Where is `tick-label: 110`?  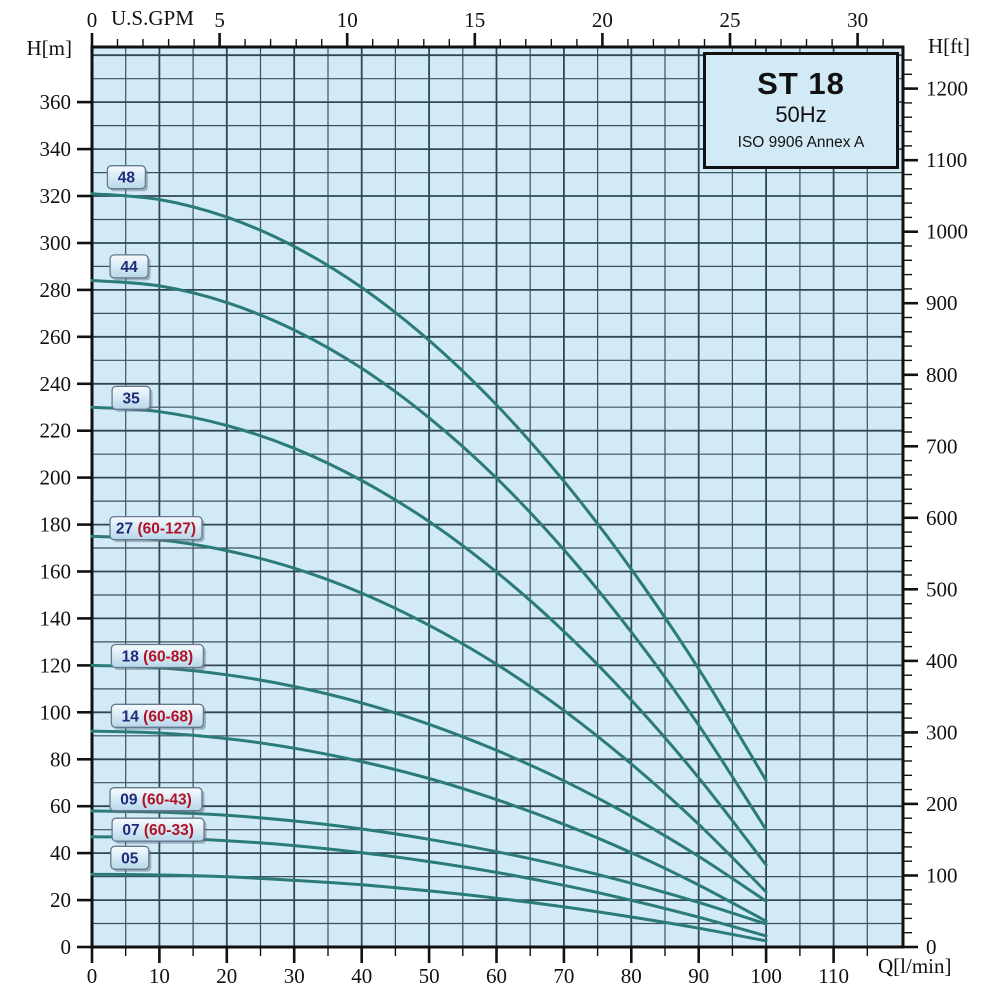
tick-label: 110 is located at coordinates (833, 976).